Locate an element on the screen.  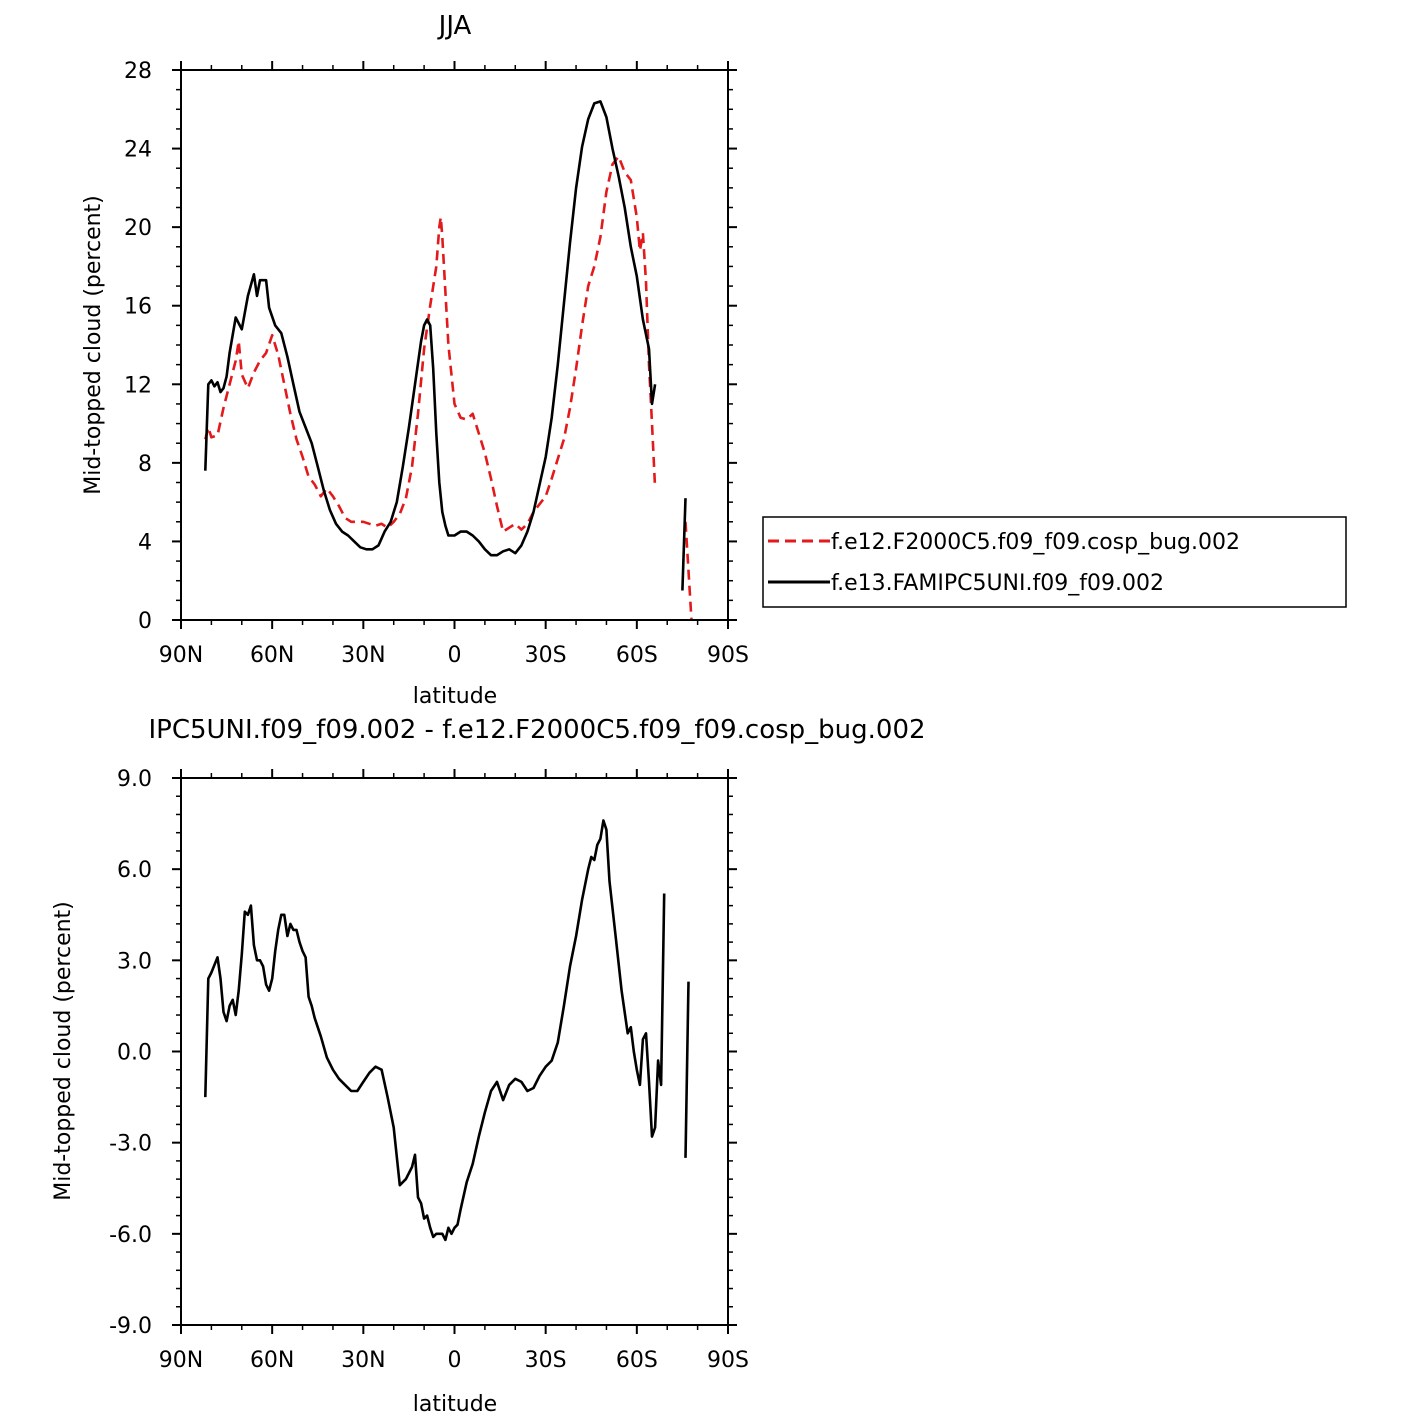
top-panel-series is located at coordinates (448, 360).